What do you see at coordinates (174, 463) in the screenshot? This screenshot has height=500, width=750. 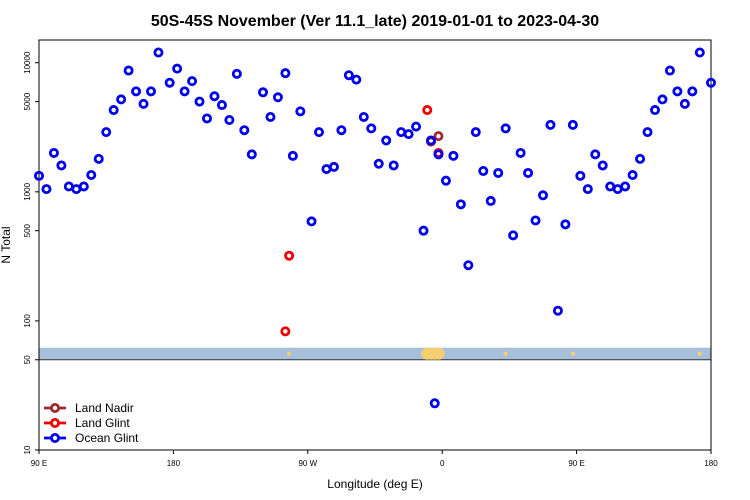 I see `x-tick-label-1: 180` at bounding box center [174, 463].